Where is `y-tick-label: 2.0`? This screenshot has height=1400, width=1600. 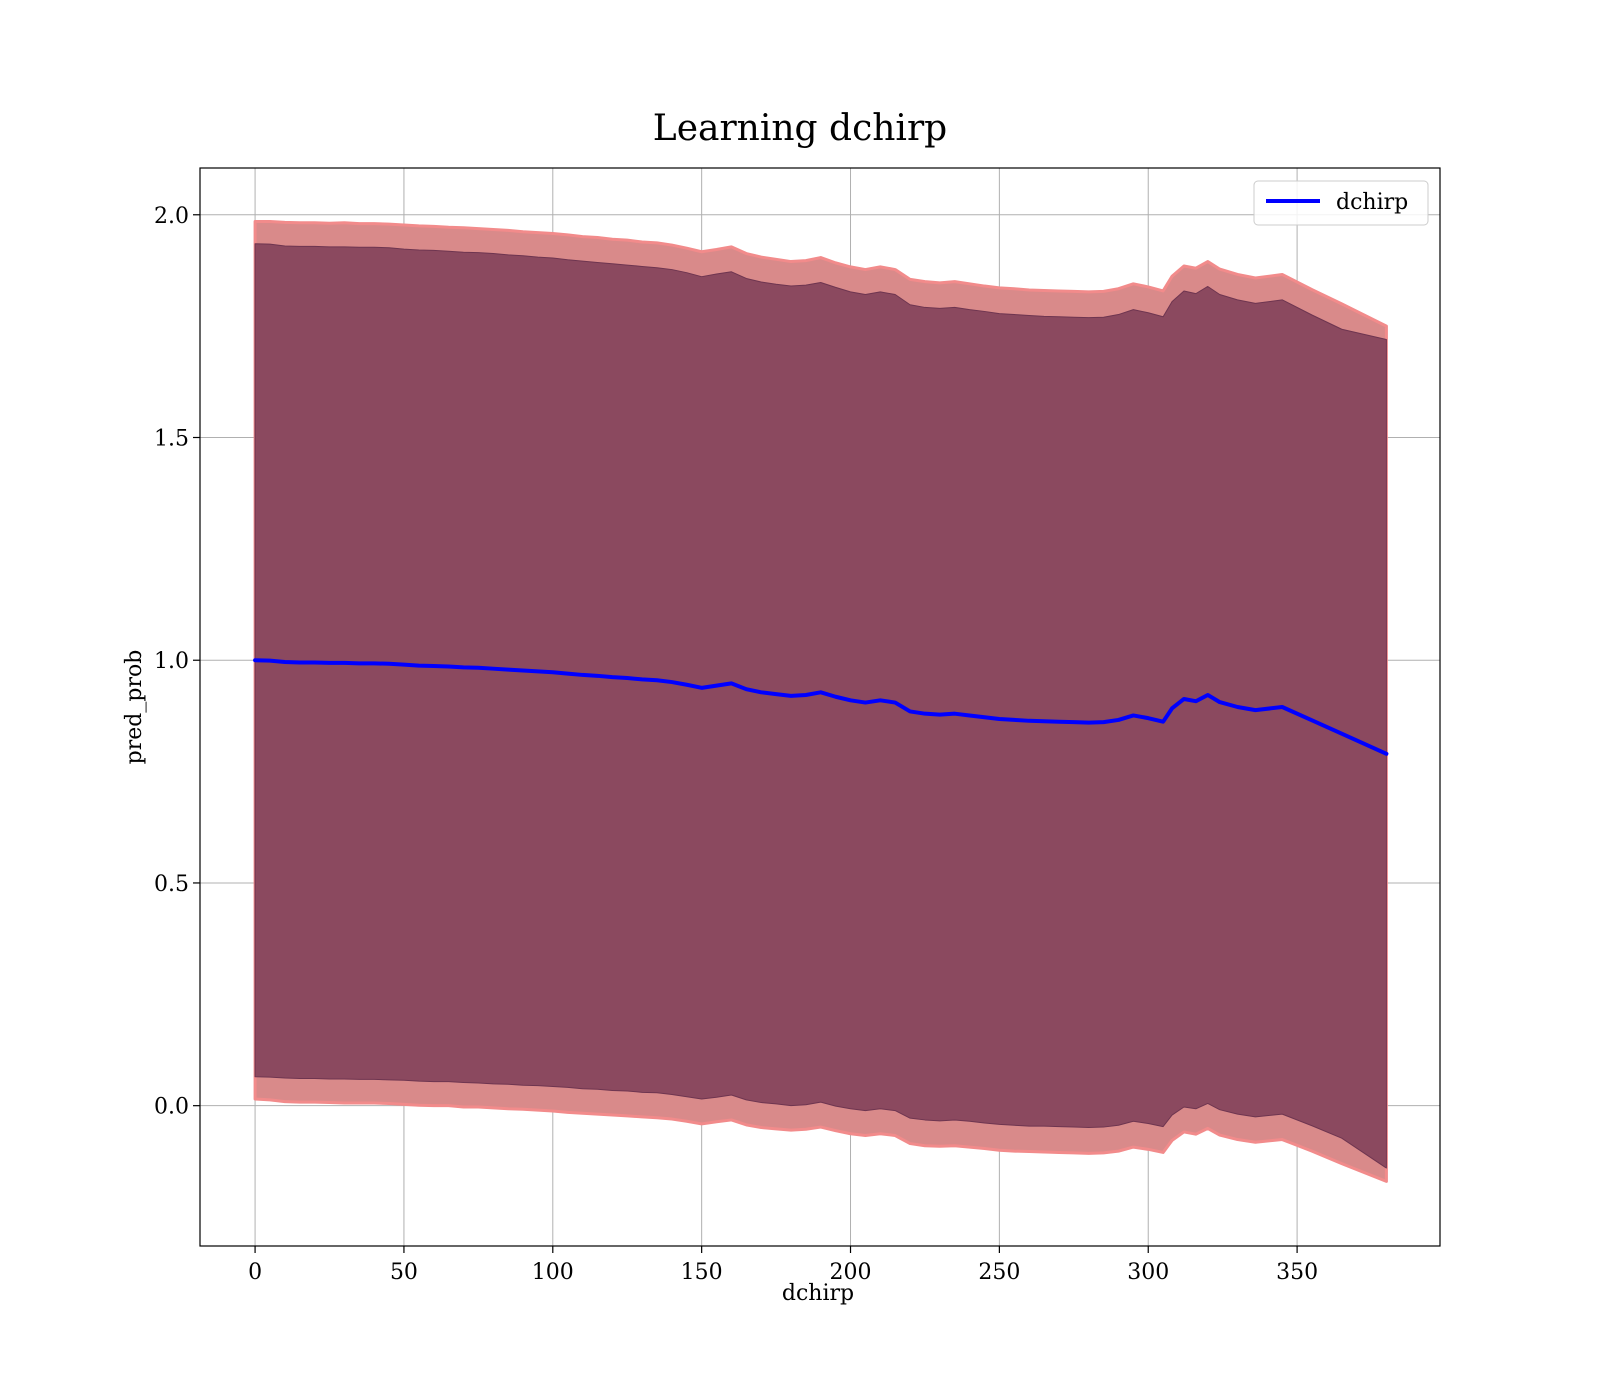
y-tick-label: 2.0 is located at coordinates (171, 216).